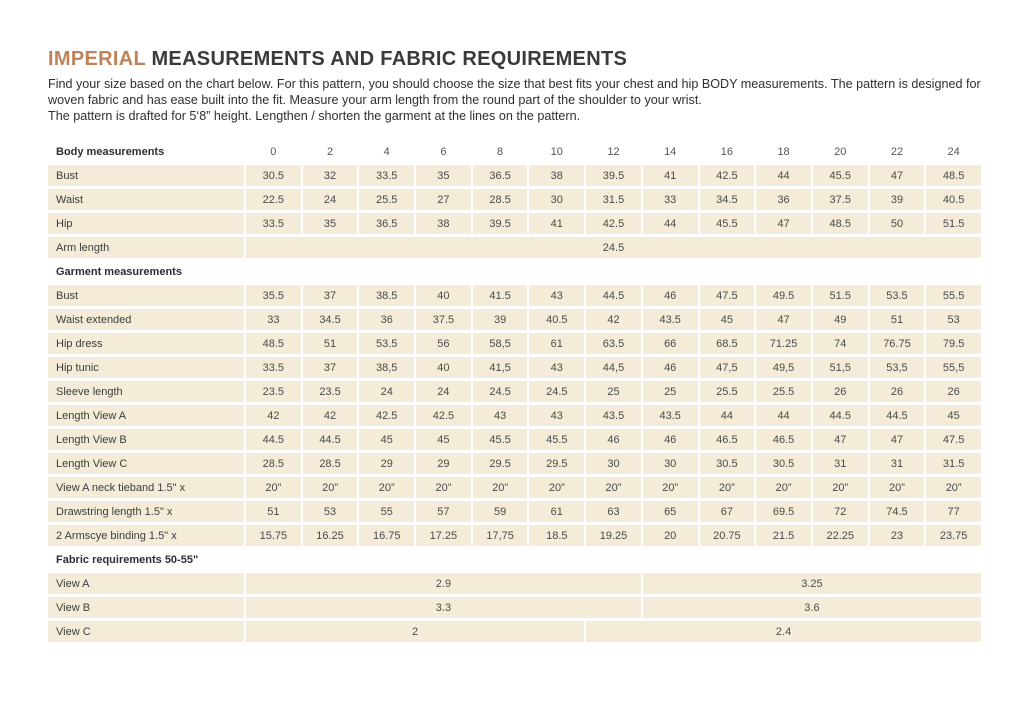 Image resolution: width=1024 pixels, height=722 pixels. I want to click on size-column-header: 24, so click(953, 152).